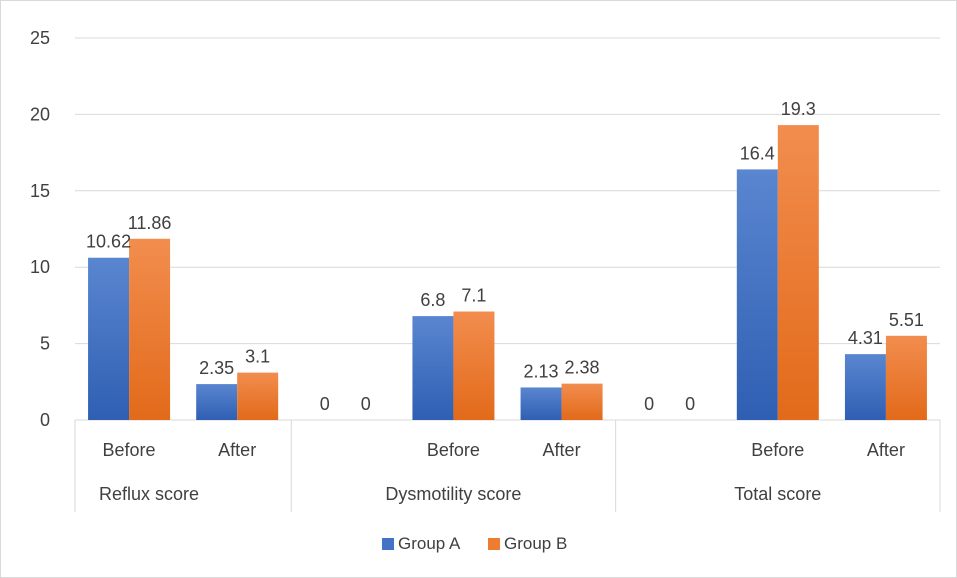  I want to click on y-tick-label: 0, so click(45, 420).